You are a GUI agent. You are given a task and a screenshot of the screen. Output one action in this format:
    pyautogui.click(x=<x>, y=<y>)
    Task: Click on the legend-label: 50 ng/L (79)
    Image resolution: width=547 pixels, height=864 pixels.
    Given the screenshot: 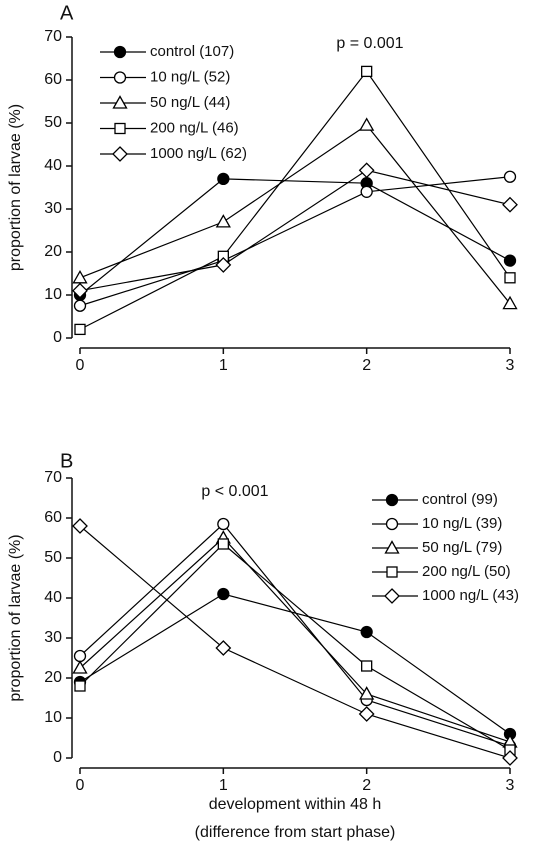 What is the action you would take?
    pyautogui.click(x=462, y=547)
    